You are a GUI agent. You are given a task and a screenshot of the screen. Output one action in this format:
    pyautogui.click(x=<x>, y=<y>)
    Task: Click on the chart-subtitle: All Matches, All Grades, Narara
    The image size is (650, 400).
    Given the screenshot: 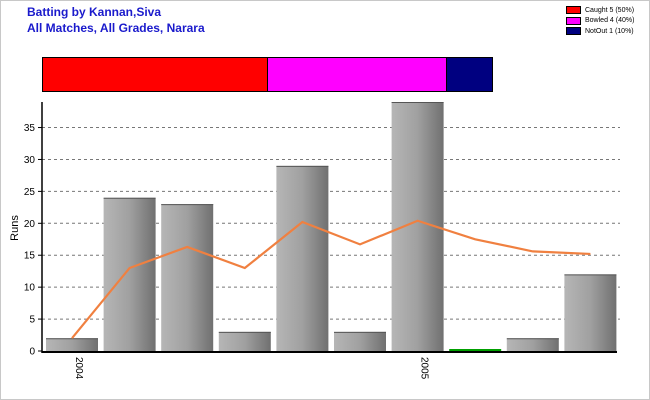 What is the action you would take?
    pyautogui.click(x=116, y=28)
    